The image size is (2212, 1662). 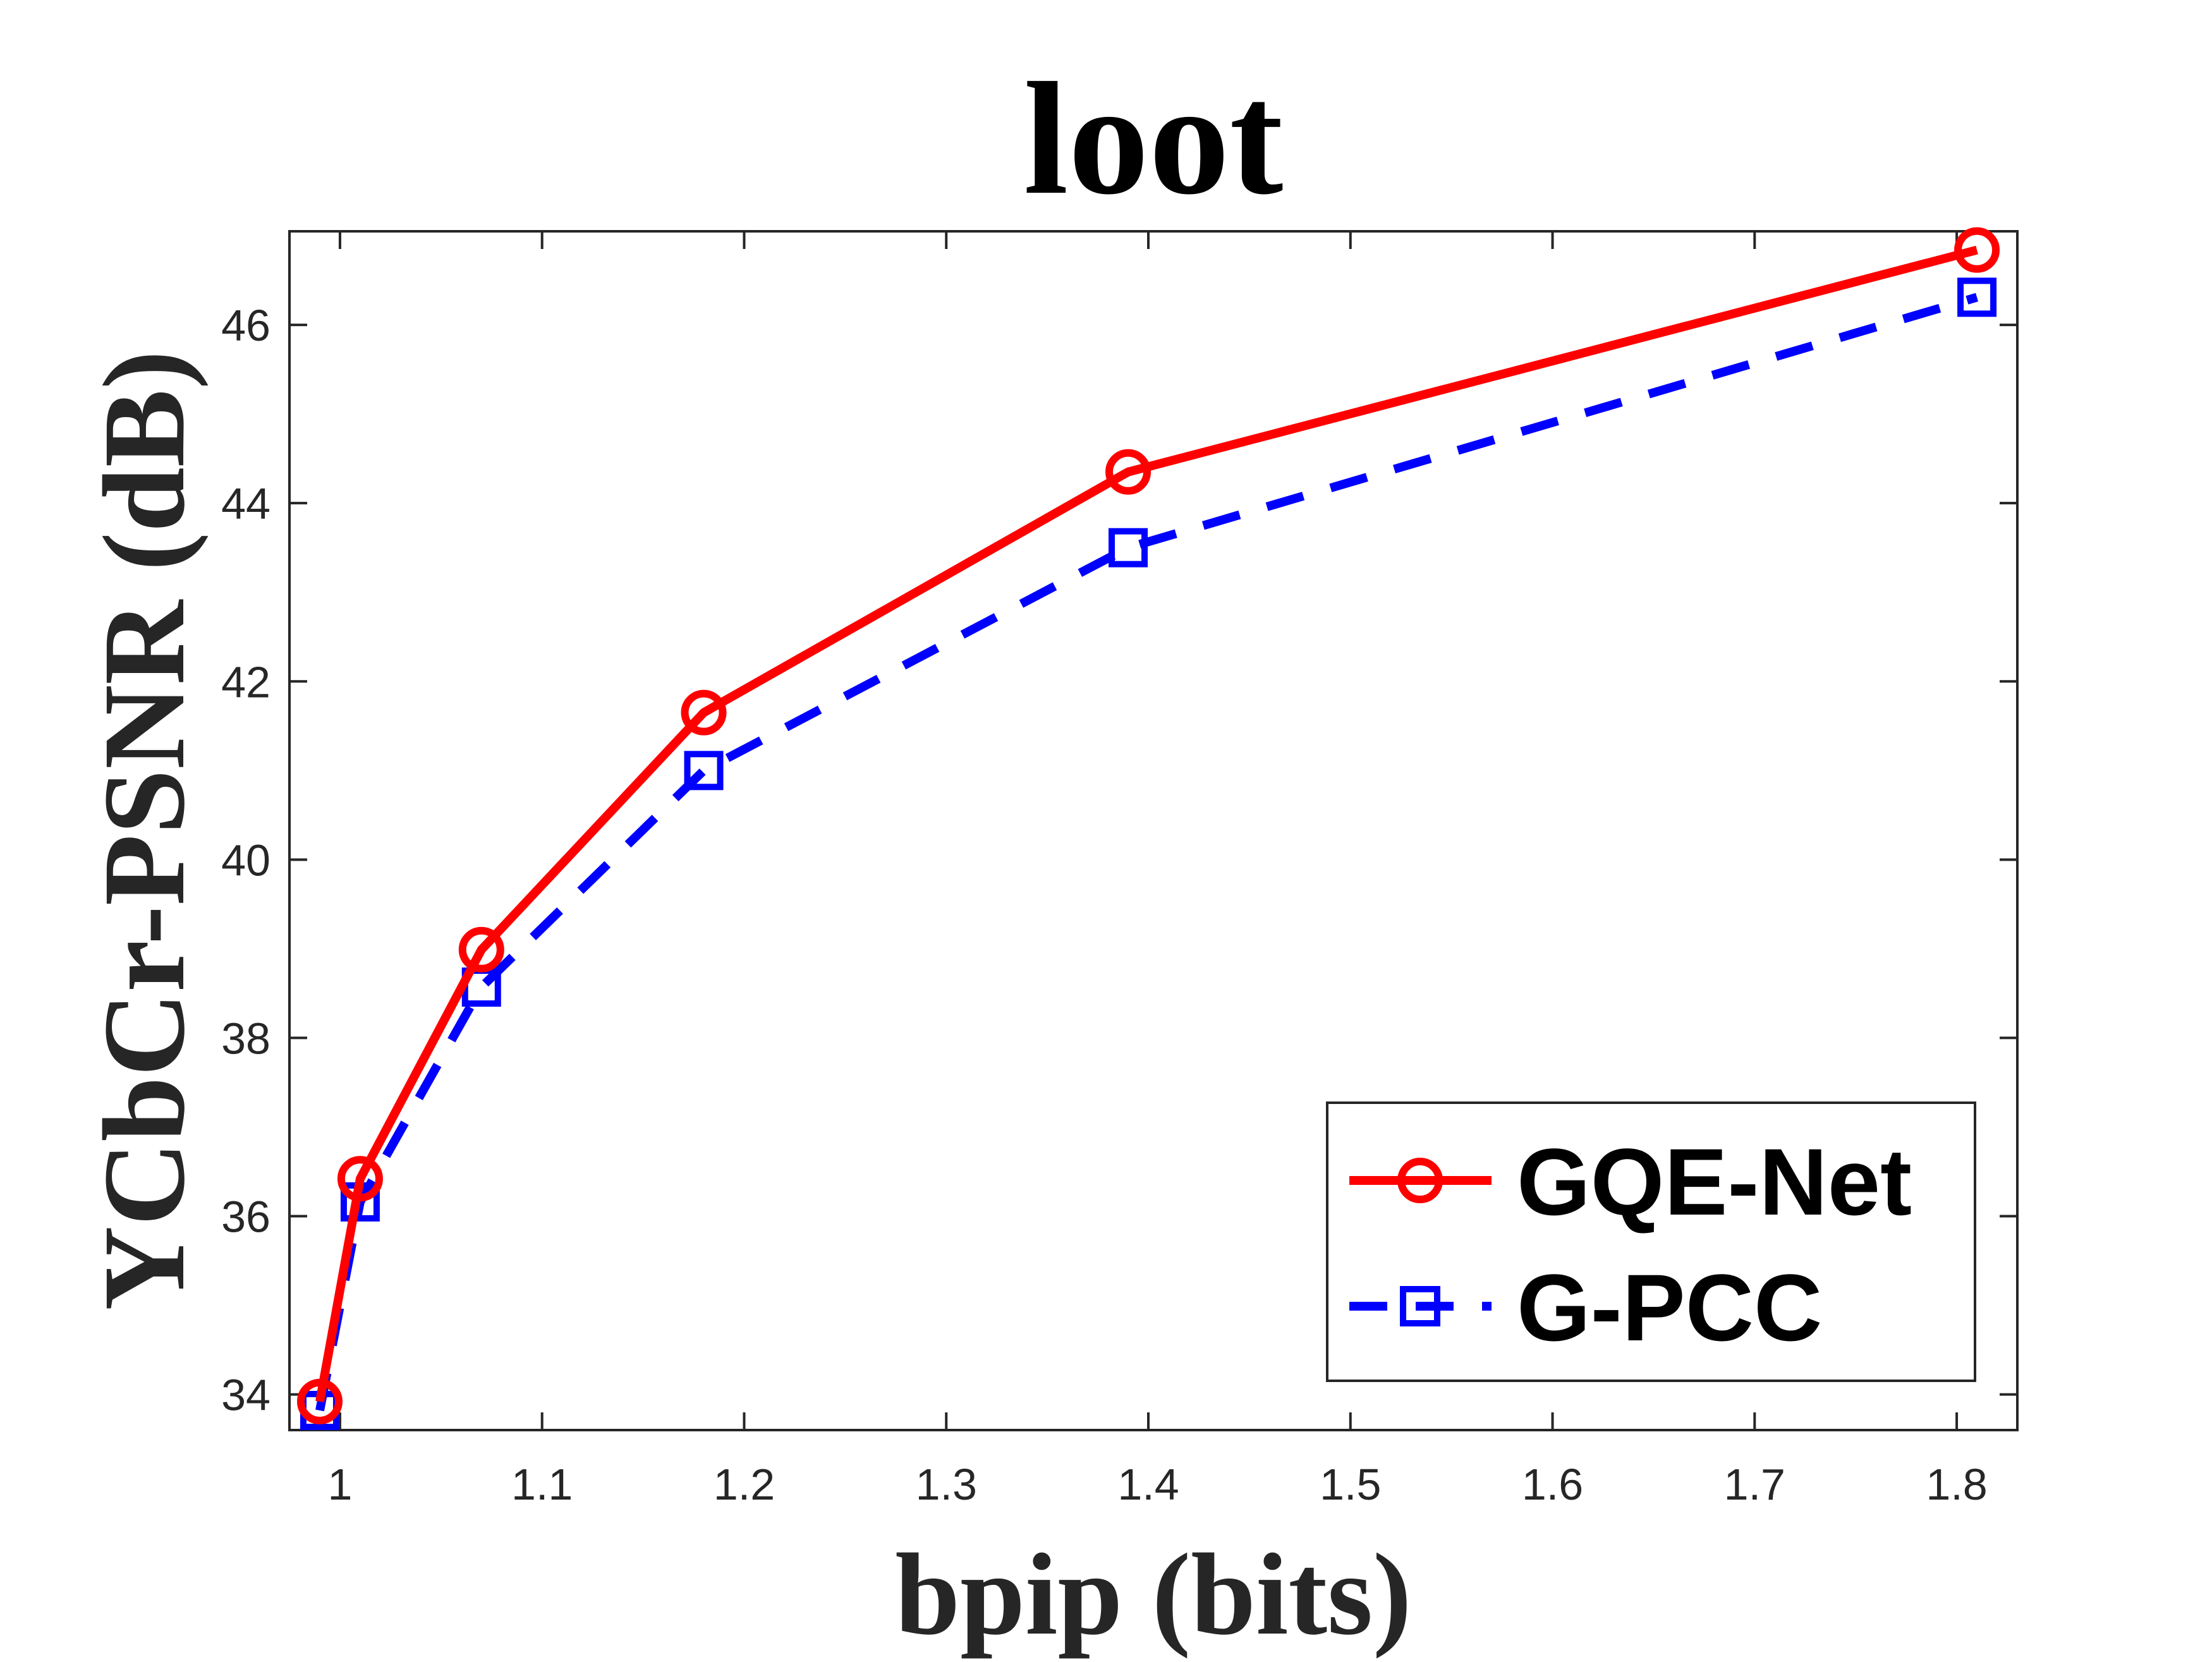 What do you see at coordinates (339, 1484) in the screenshot?
I see `x-tick-label: 1` at bounding box center [339, 1484].